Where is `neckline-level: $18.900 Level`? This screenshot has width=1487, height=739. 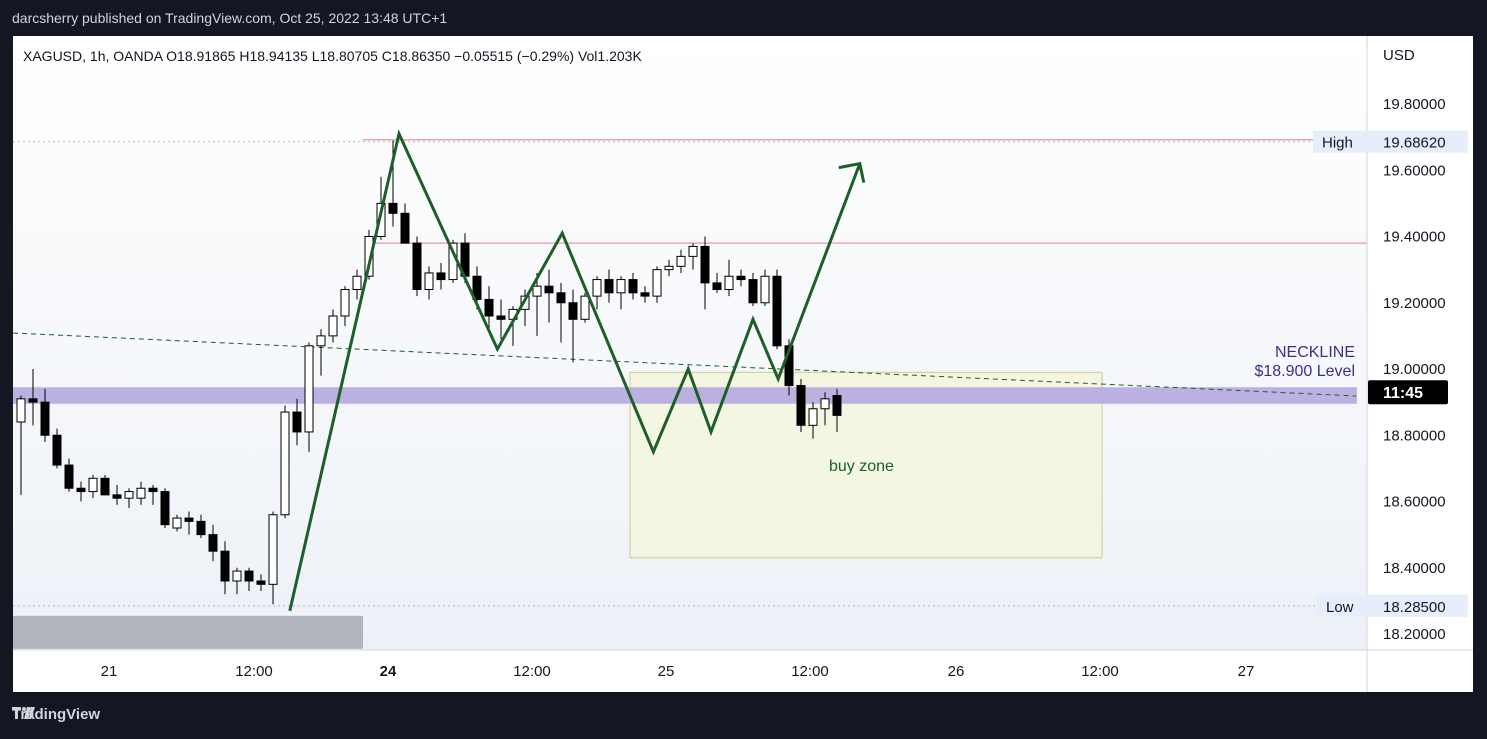 neckline-level: $18.900 Level is located at coordinates (1304, 371).